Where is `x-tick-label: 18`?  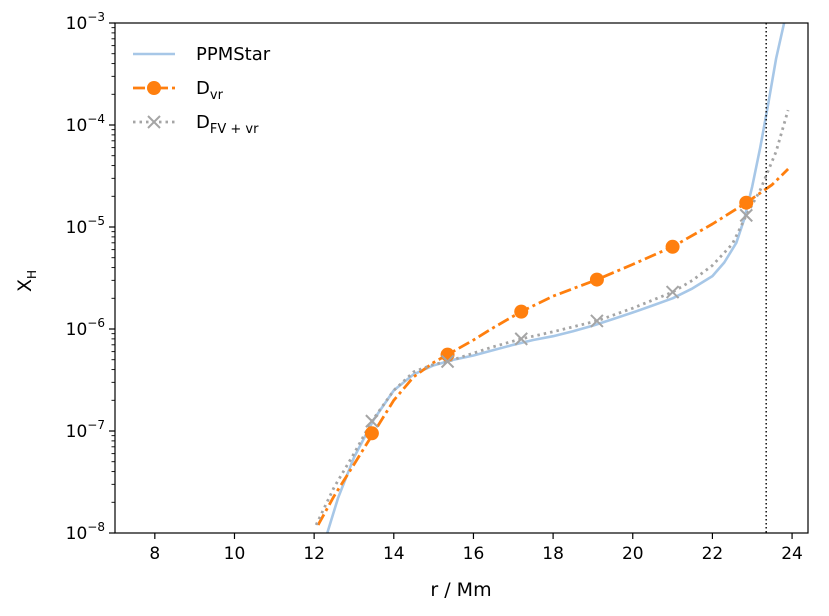 x-tick-label: 18 is located at coordinates (553, 554).